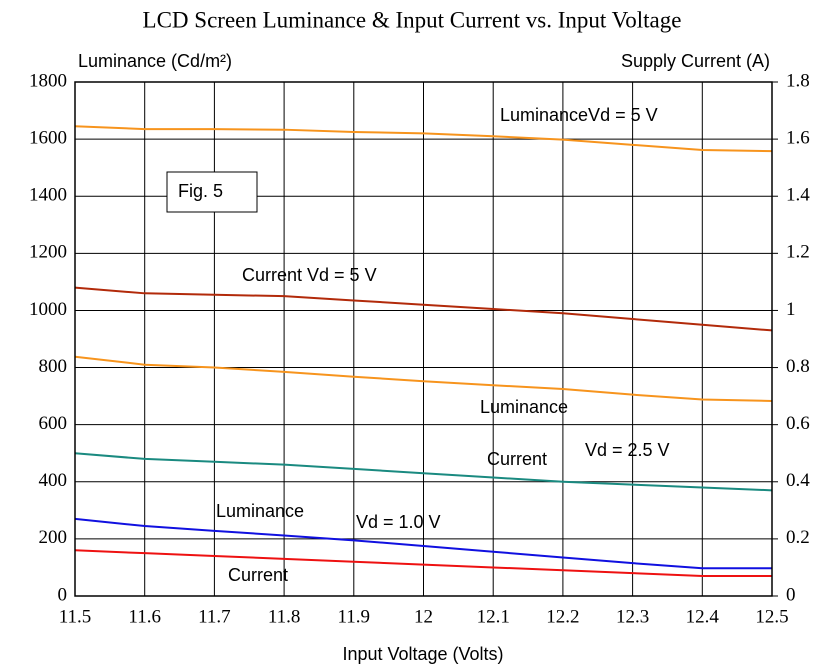  What do you see at coordinates (579, 115) in the screenshot?
I see `annotation: LuminanceVd = 5 V` at bounding box center [579, 115].